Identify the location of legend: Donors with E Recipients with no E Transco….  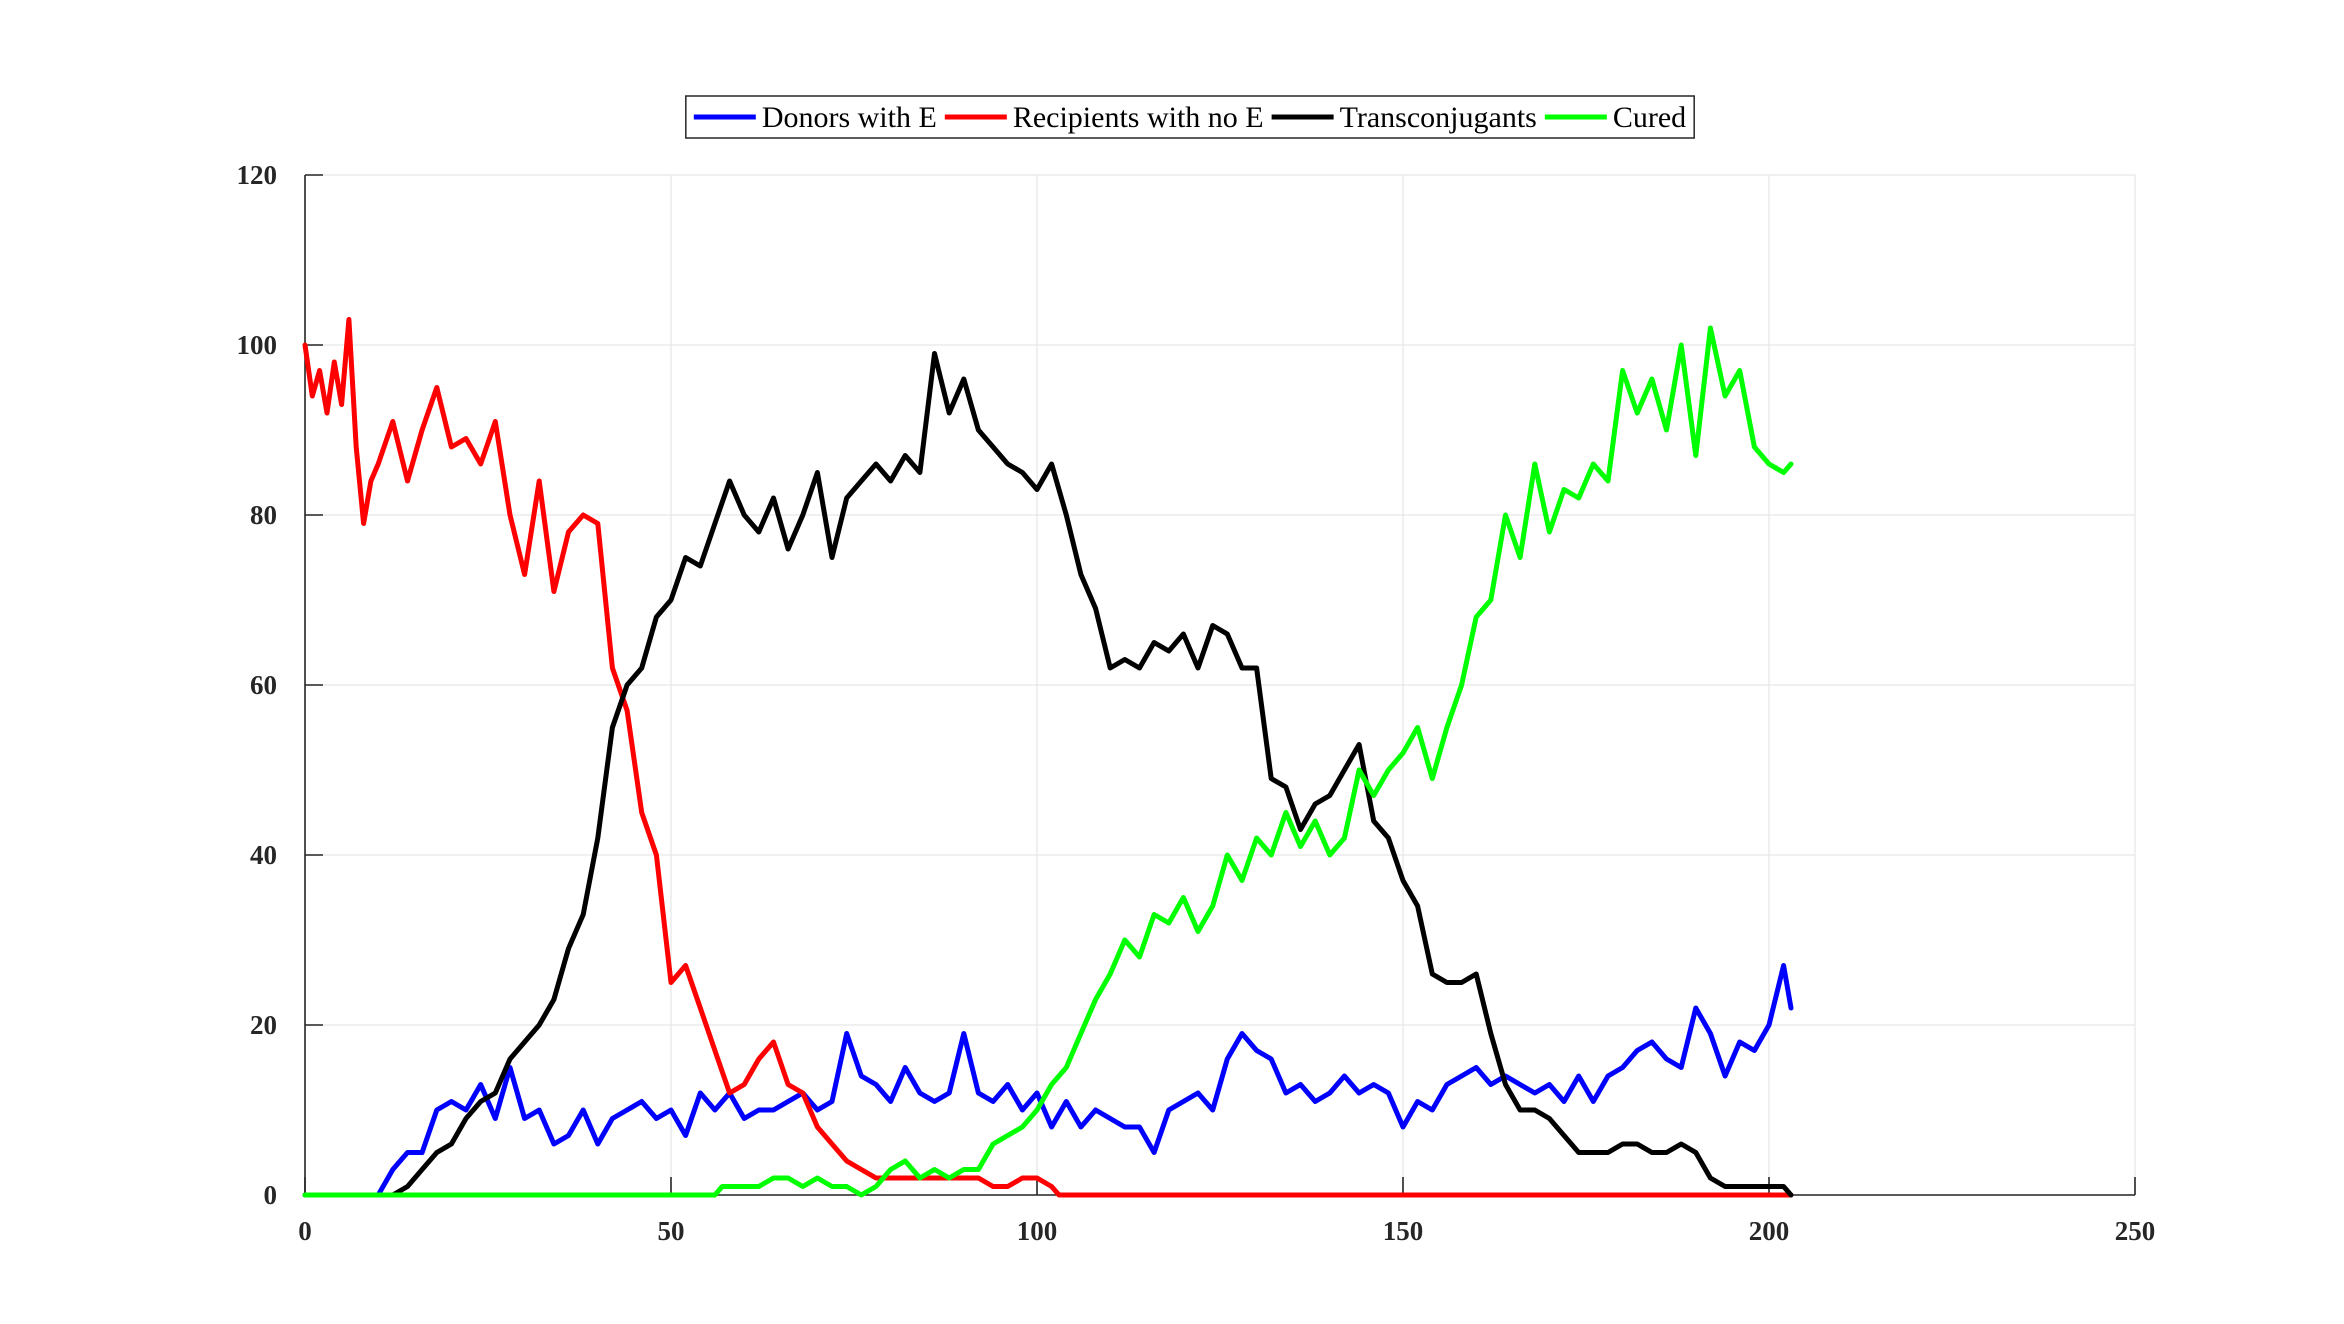
(1190, 117).